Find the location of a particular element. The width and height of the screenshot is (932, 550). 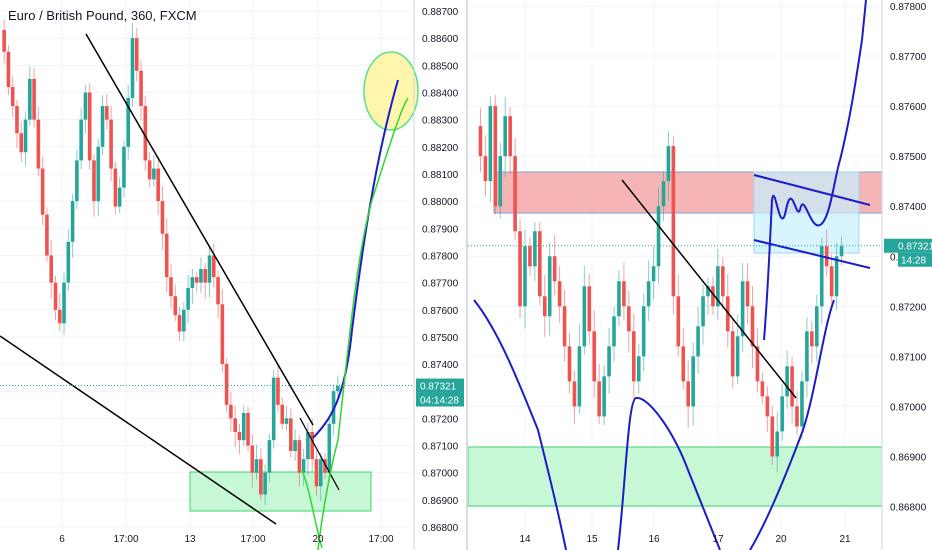

x-tick-label: 17 is located at coordinates (718, 539).